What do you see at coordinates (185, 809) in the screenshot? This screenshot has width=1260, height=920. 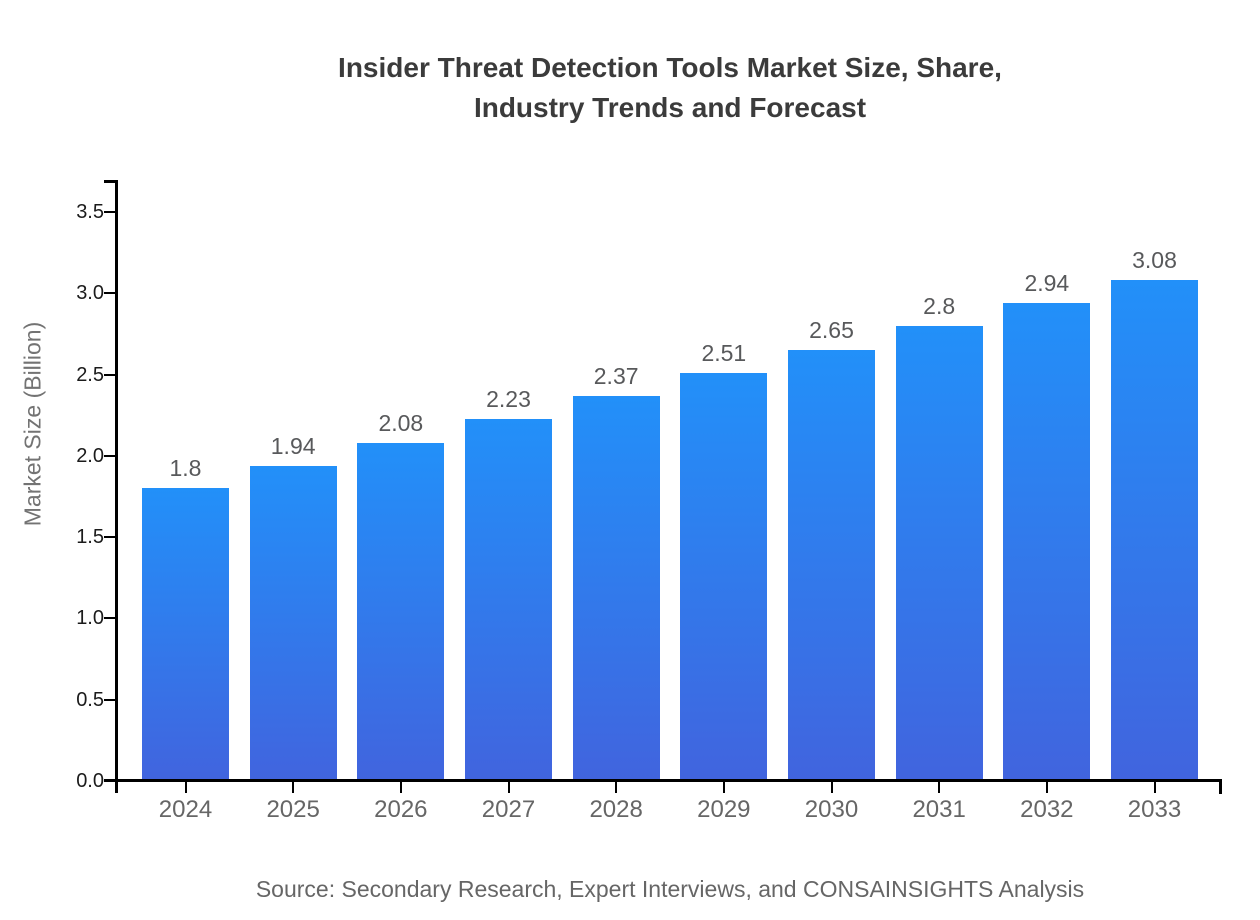 I see `x-tick-label-2024: 2024` at bounding box center [185, 809].